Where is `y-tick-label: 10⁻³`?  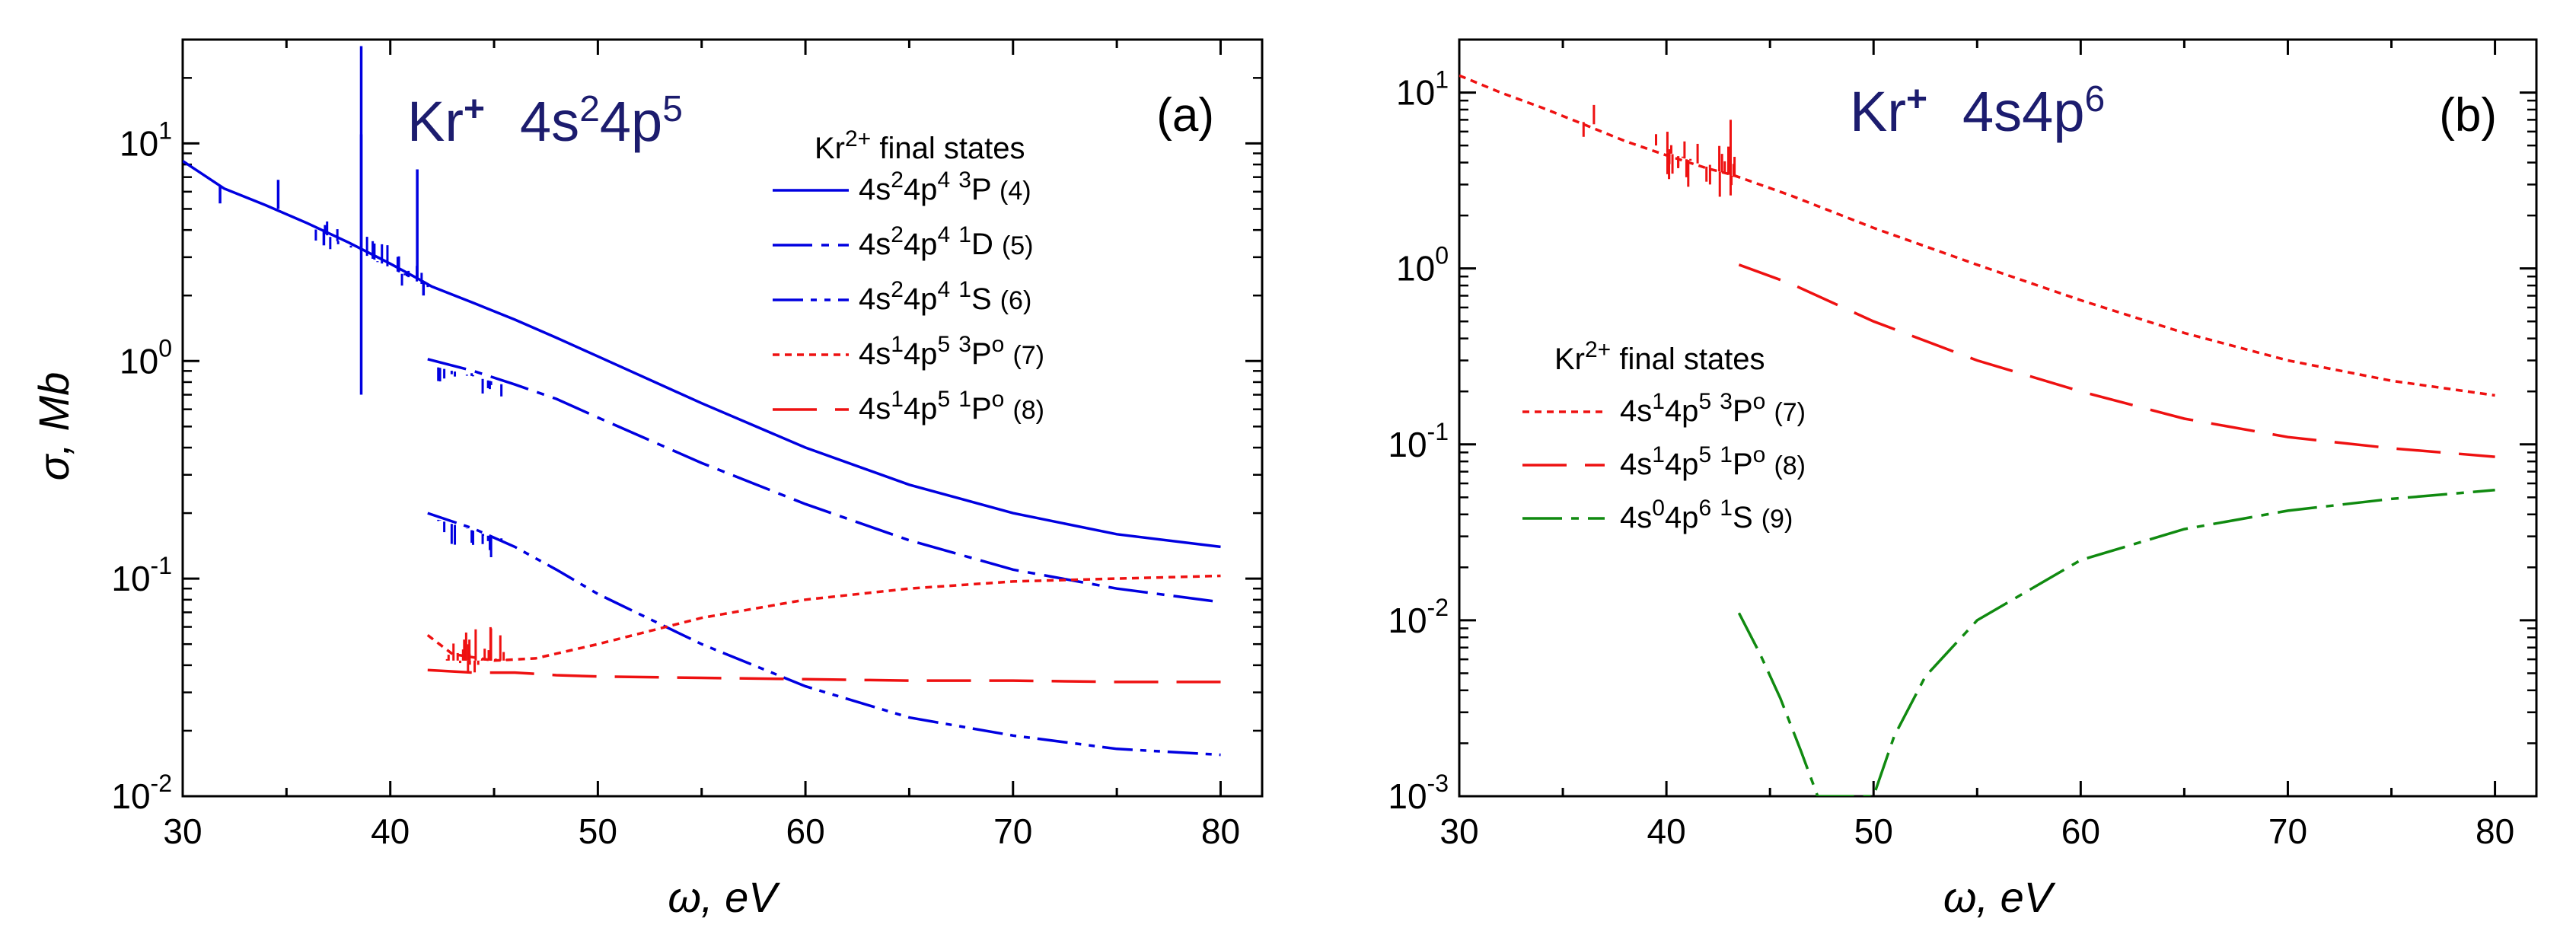
y-tick-label: 10⁻³ is located at coordinates (1418, 793).